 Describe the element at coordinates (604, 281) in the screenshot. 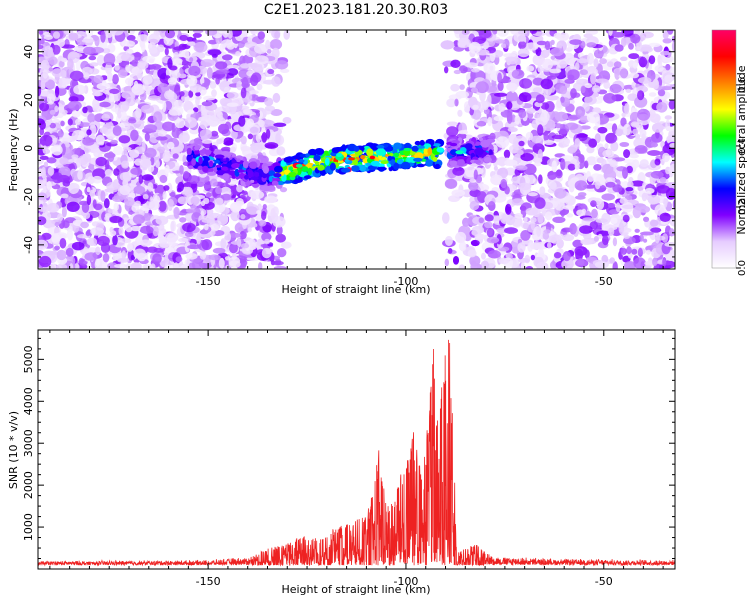

I see `heatmap-x-tick-label: -50` at that location.